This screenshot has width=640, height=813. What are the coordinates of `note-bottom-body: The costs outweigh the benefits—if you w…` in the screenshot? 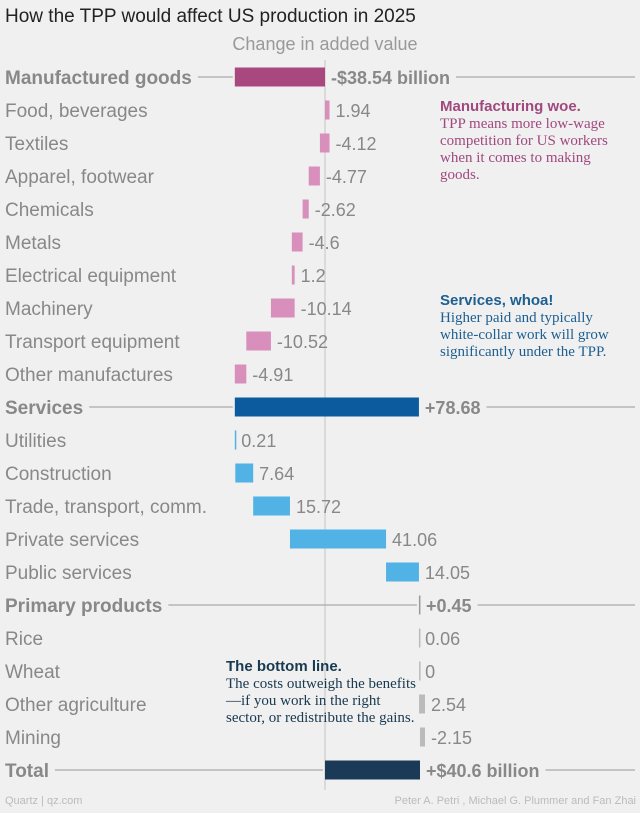 It's located at (321, 701).